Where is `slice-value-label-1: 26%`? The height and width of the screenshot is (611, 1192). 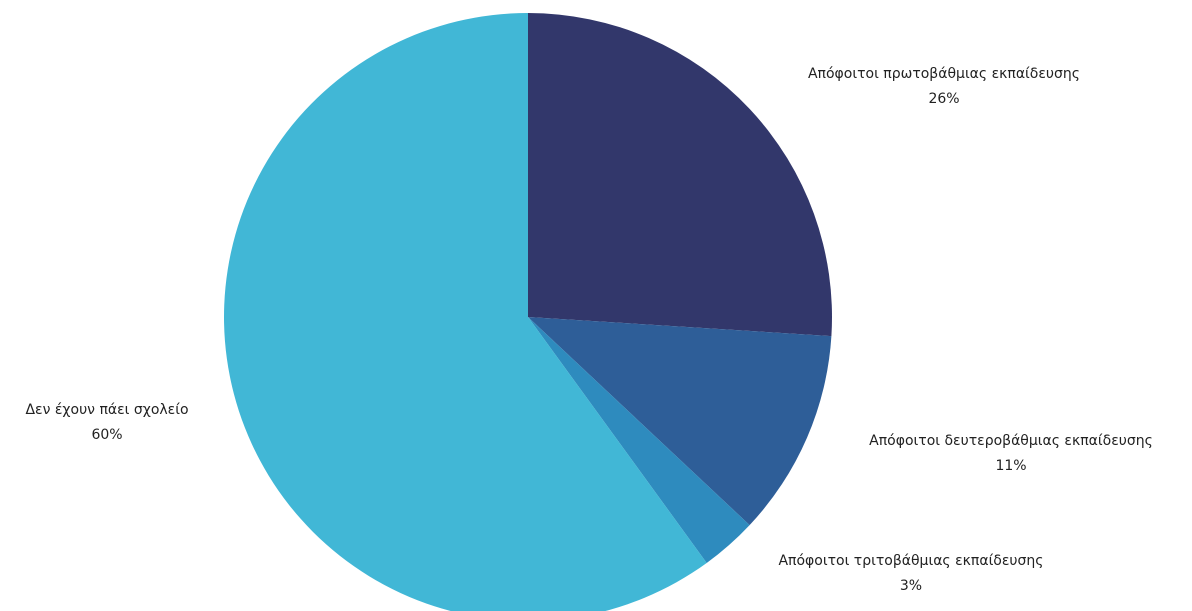
slice-value-label-1: 26% is located at coordinates (943, 99).